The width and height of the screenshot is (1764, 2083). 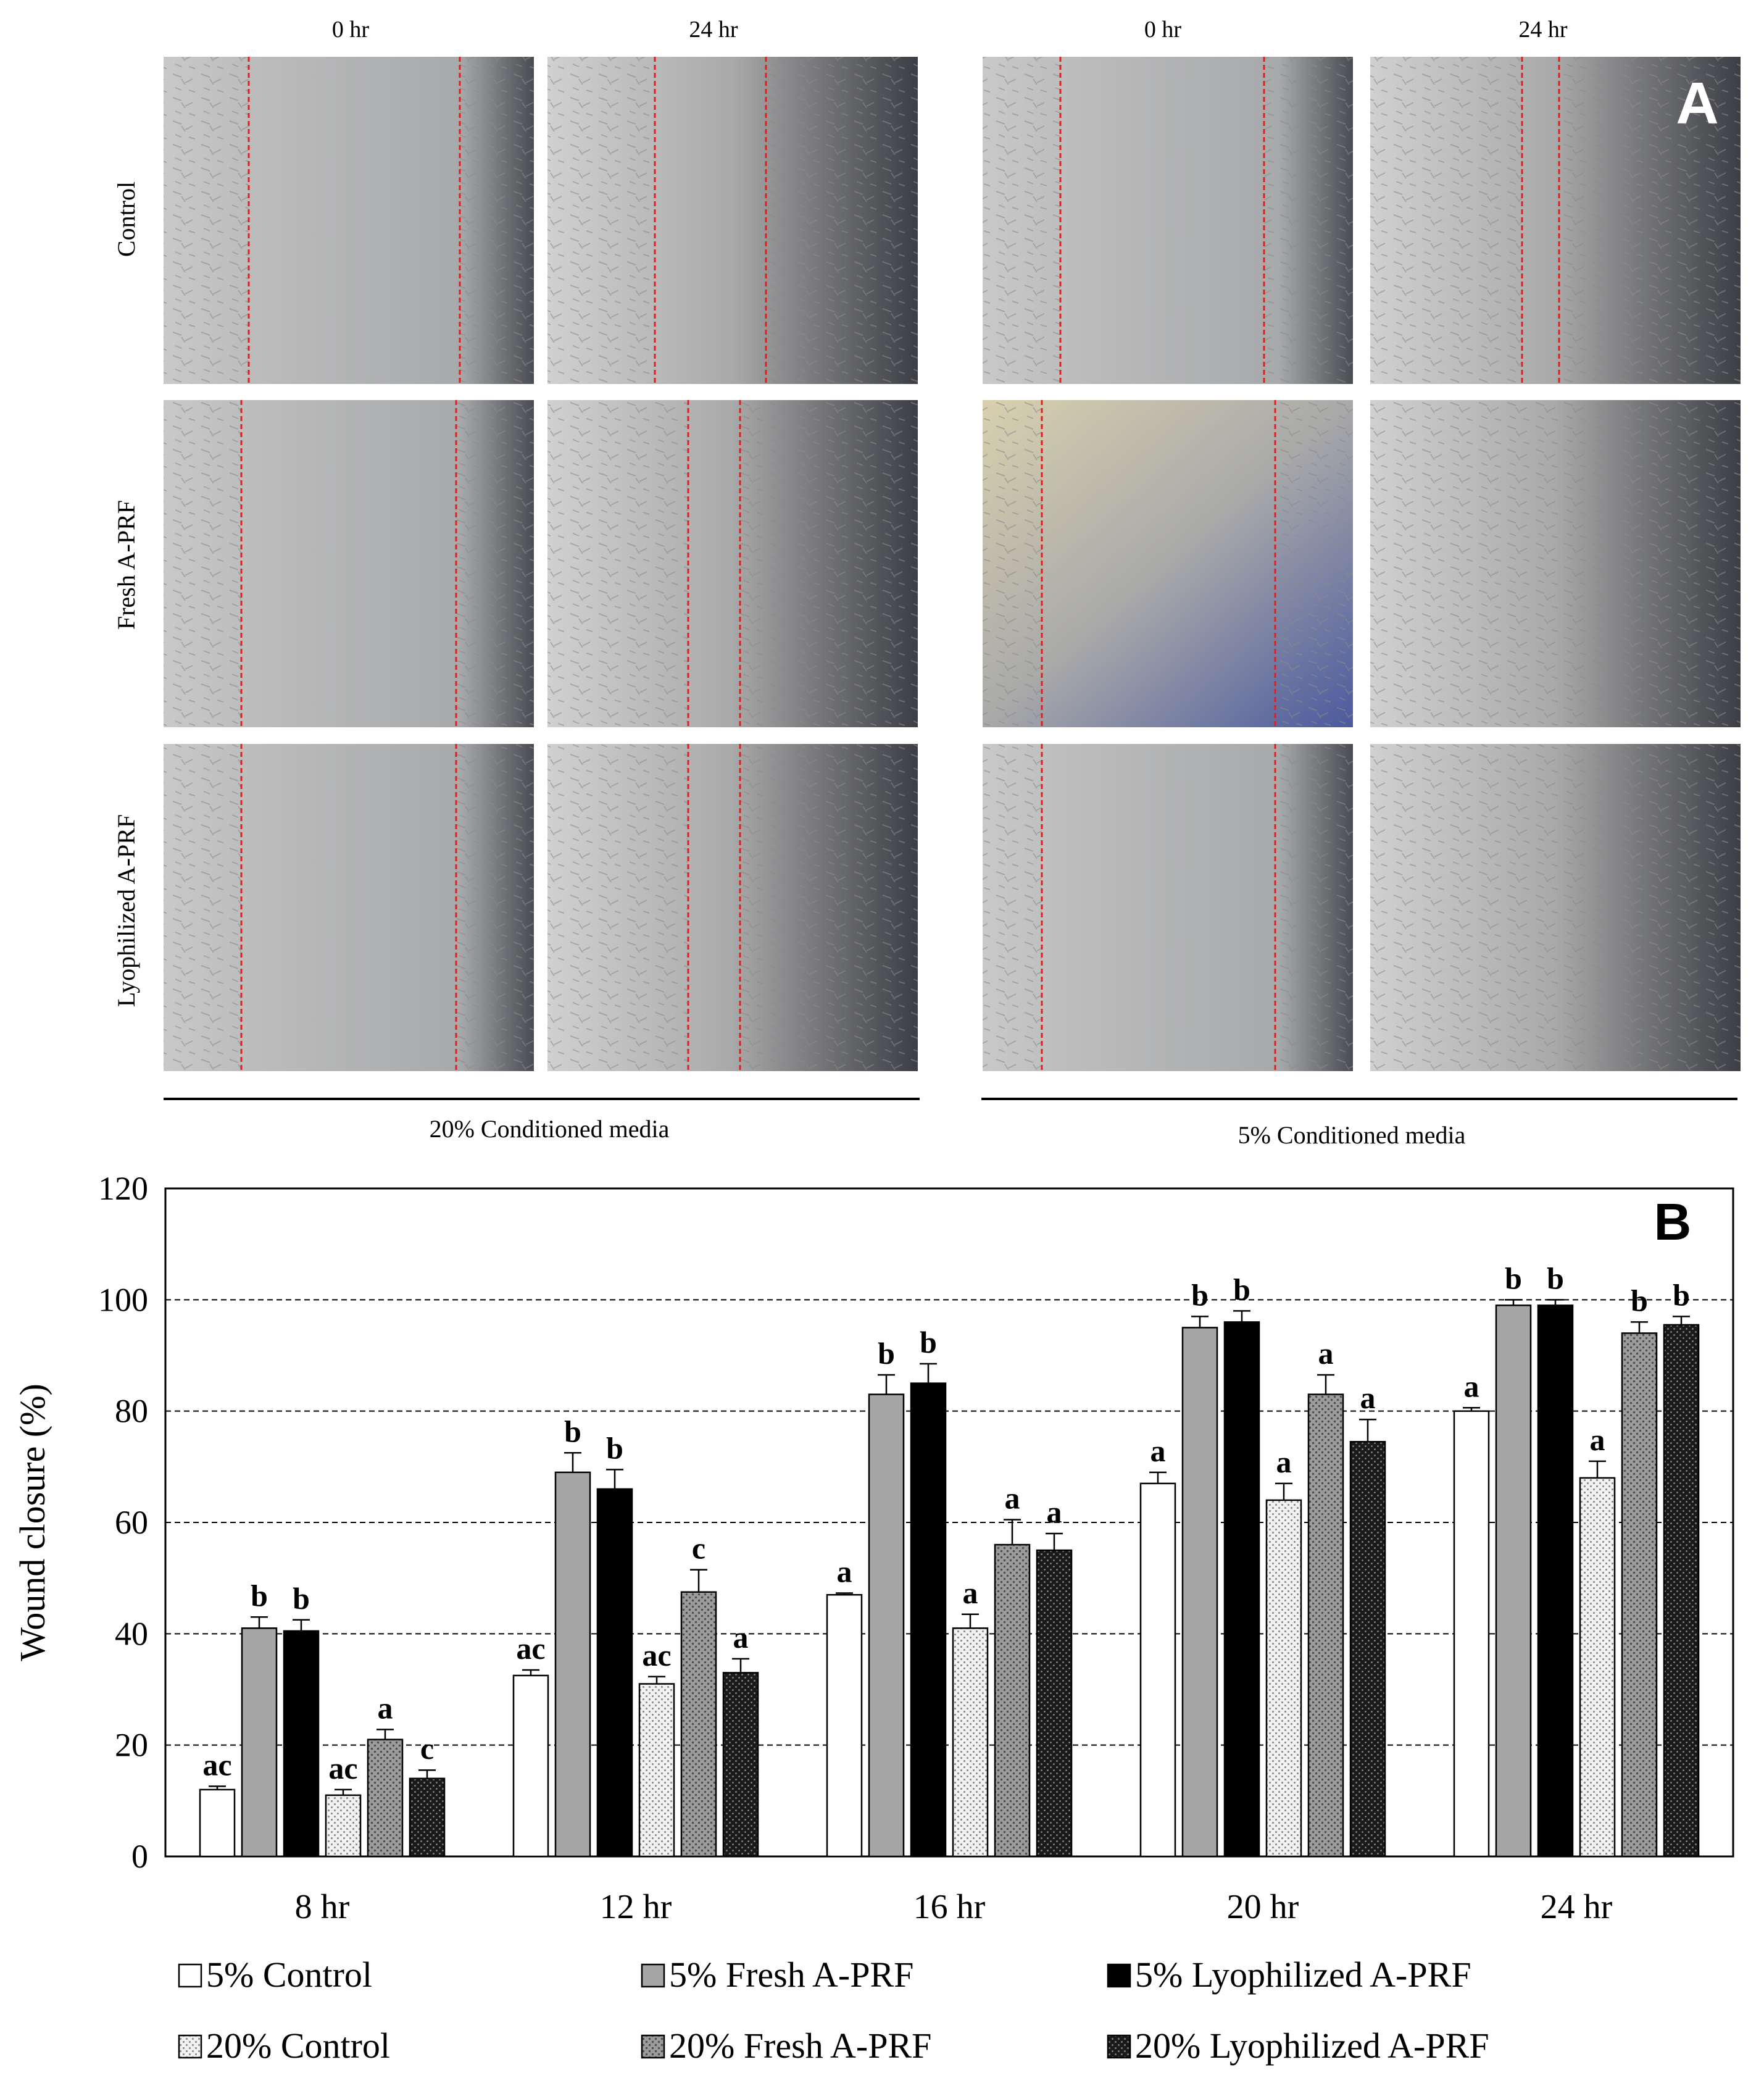 I want to click on legend-item: 20% Fresh A-PRF, so click(x=786, y=2046).